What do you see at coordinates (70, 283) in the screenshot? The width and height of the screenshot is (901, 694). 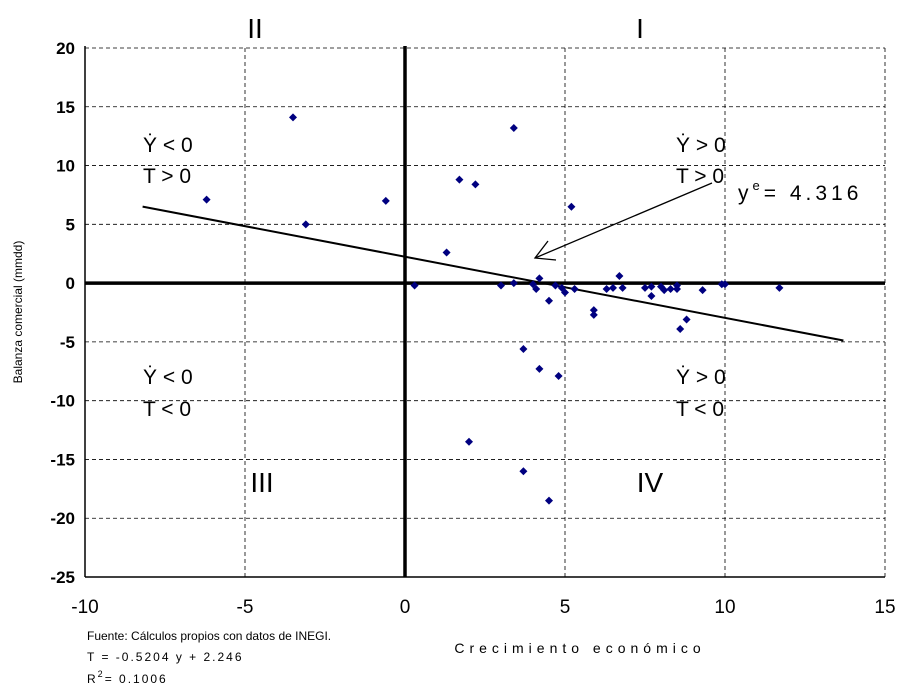 I see `y-tick-label: 0` at bounding box center [70, 283].